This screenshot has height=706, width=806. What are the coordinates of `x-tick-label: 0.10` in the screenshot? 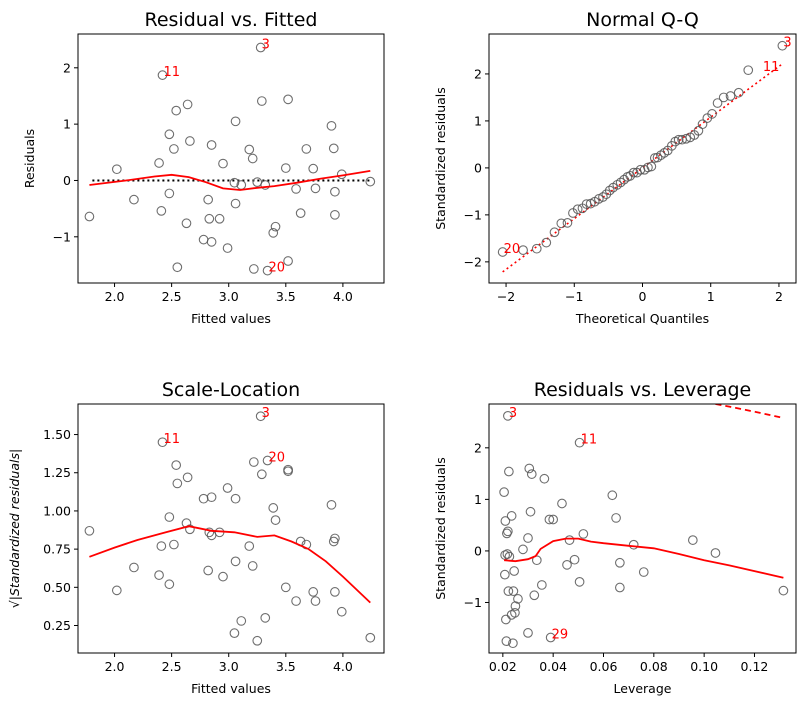 It's located at (704, 666).